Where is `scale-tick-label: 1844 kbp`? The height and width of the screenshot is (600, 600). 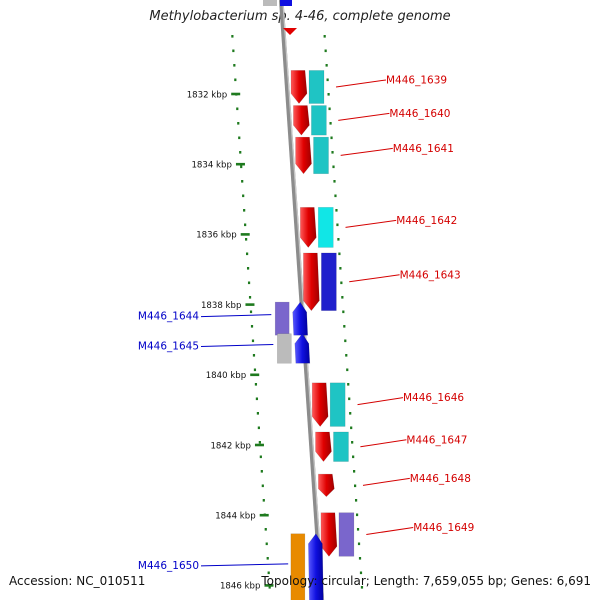 scale-tick-label: 1844 kbp is located at coordinates (235, 517).